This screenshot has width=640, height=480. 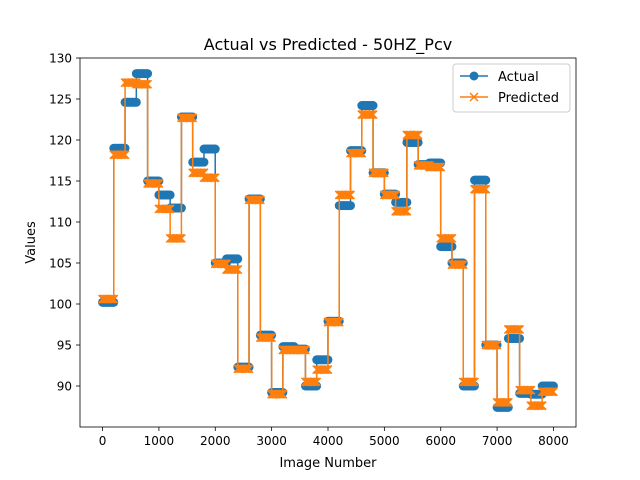 I want to click on x-ticks: 0 1000 2000 3000 4000 5000 6000 7000 8000, so click(x=334, y=437).